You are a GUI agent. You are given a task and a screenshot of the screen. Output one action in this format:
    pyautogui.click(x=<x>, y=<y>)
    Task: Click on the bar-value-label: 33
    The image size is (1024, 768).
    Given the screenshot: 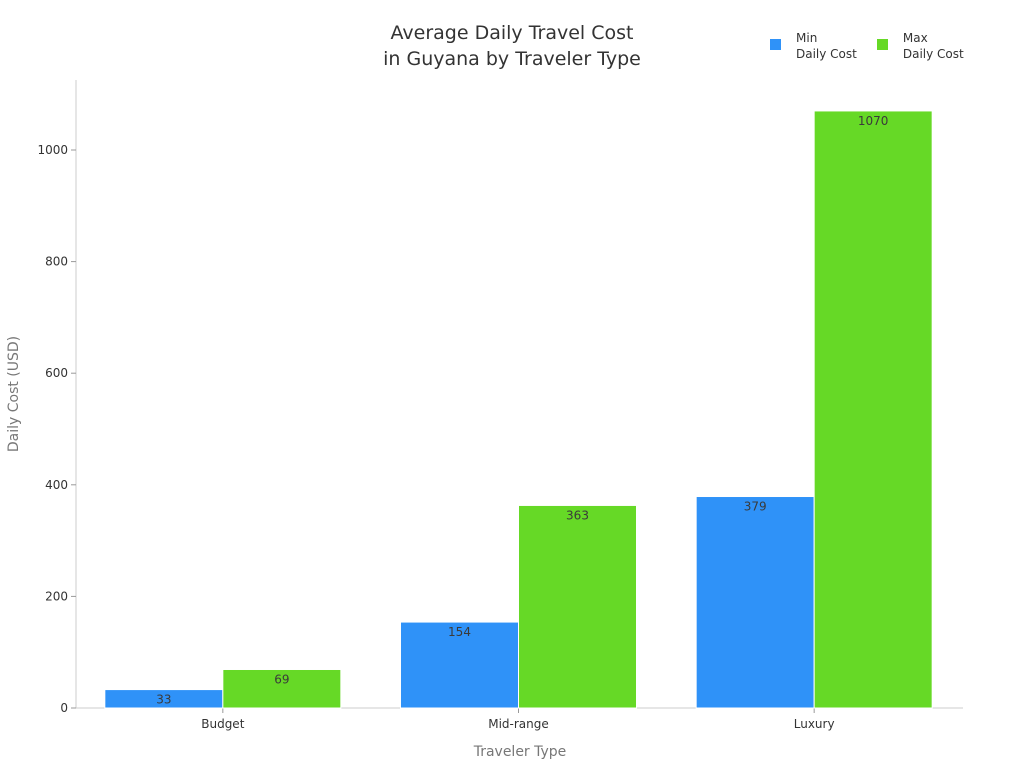 What is the action you would take?
    pyautogui.click(x=163, y=700)
    